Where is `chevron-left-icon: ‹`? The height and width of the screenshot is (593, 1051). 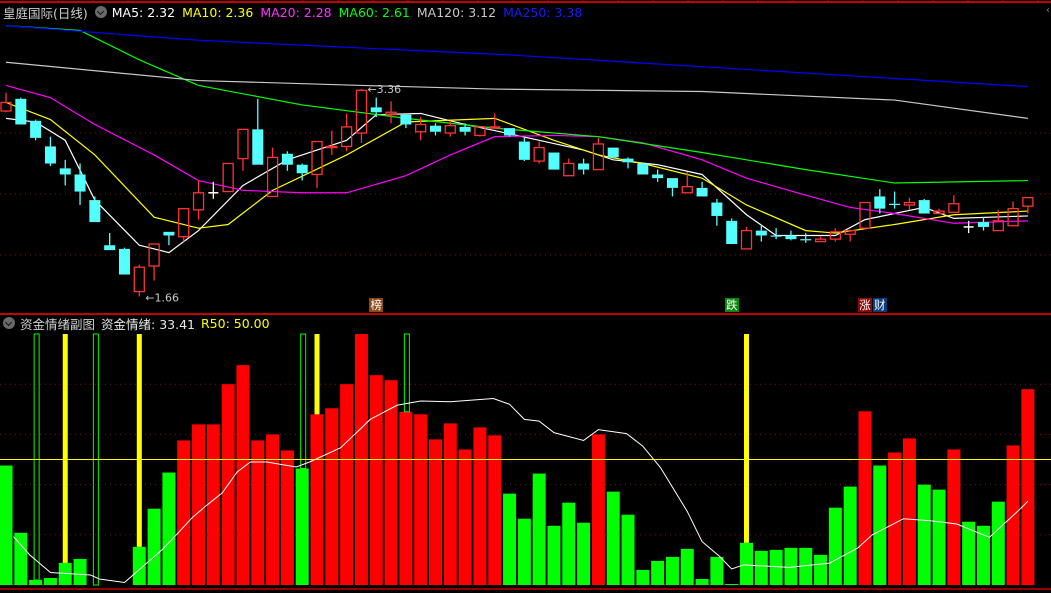
chevron-left-icon: ‹ is located at coordinates (1048, 10).